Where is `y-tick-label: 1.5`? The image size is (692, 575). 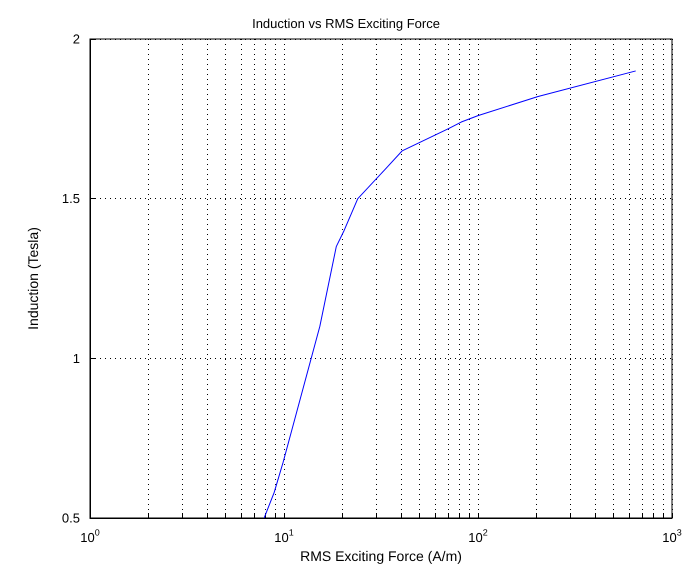 y-tick-label: 1.5 is located at coordinates (71, 198).